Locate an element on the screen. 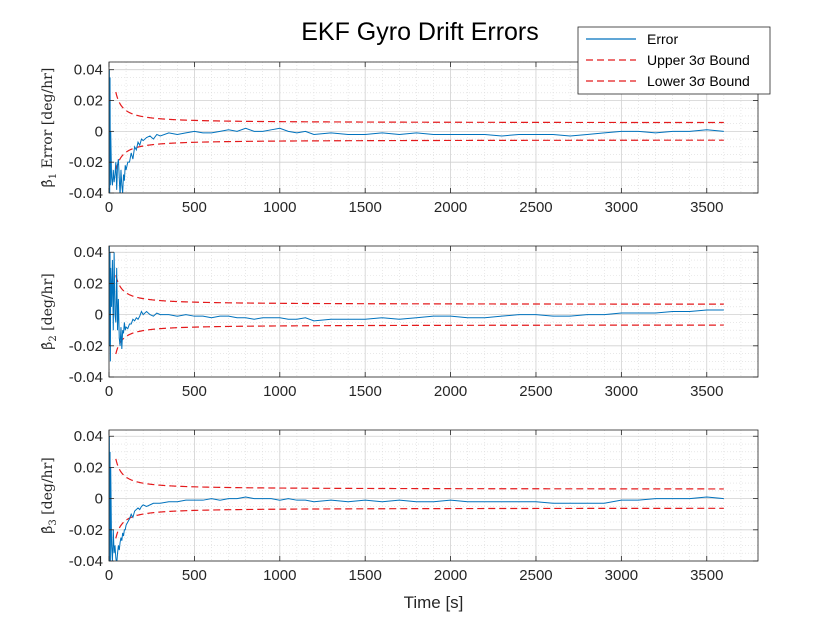  y-label-subscript: 3 is located at coordinates (53, 522).